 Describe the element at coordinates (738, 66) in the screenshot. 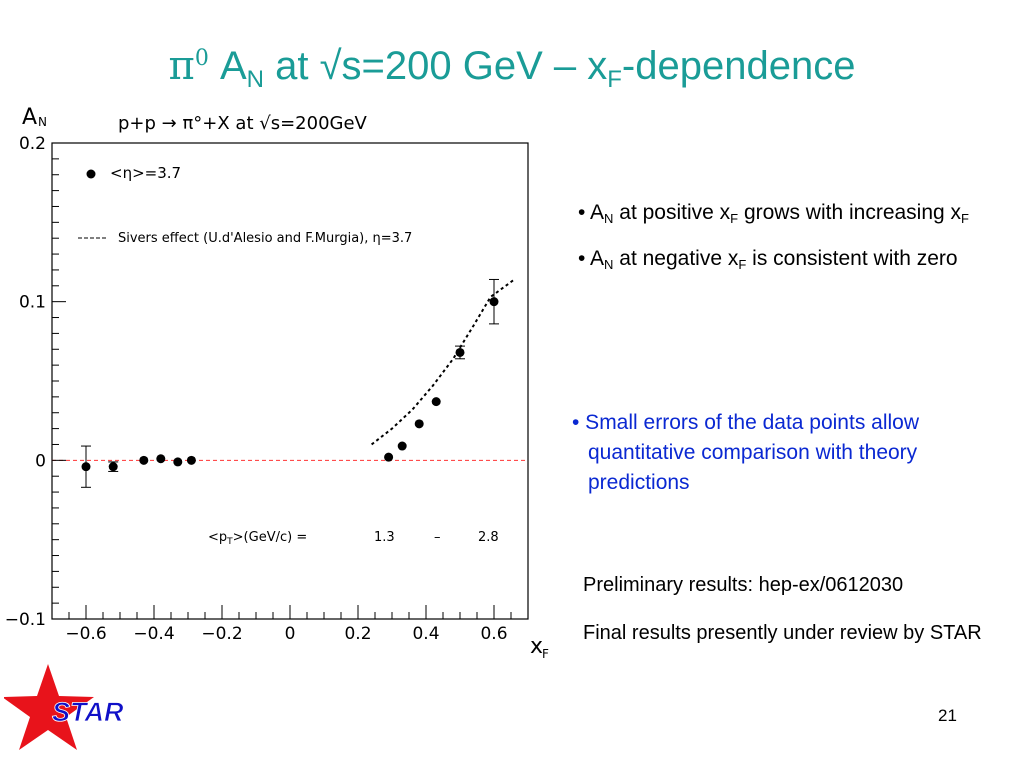

I see `title-suffix: -dependence` at that location.